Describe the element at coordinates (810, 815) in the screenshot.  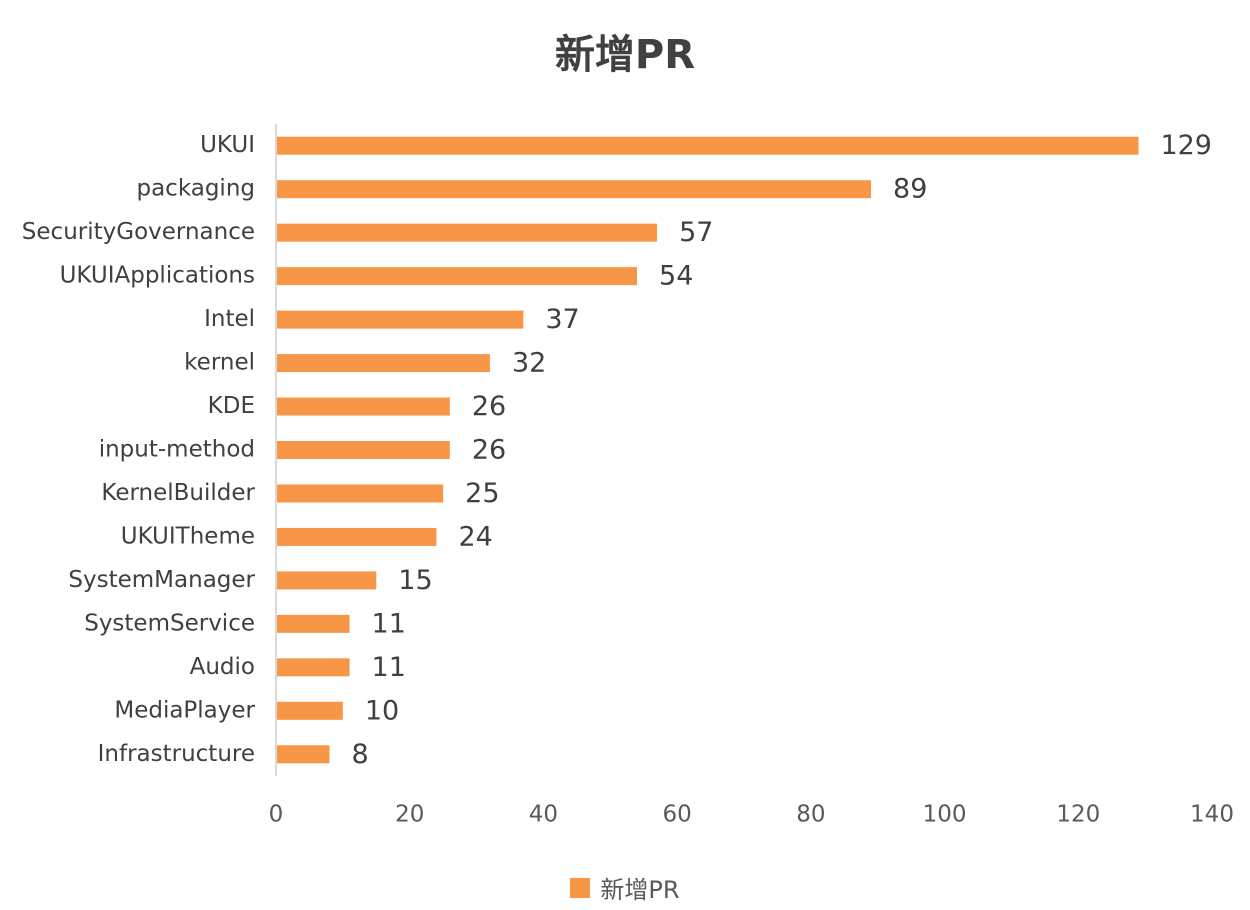
I see `x-tick-label: 80` at that location.